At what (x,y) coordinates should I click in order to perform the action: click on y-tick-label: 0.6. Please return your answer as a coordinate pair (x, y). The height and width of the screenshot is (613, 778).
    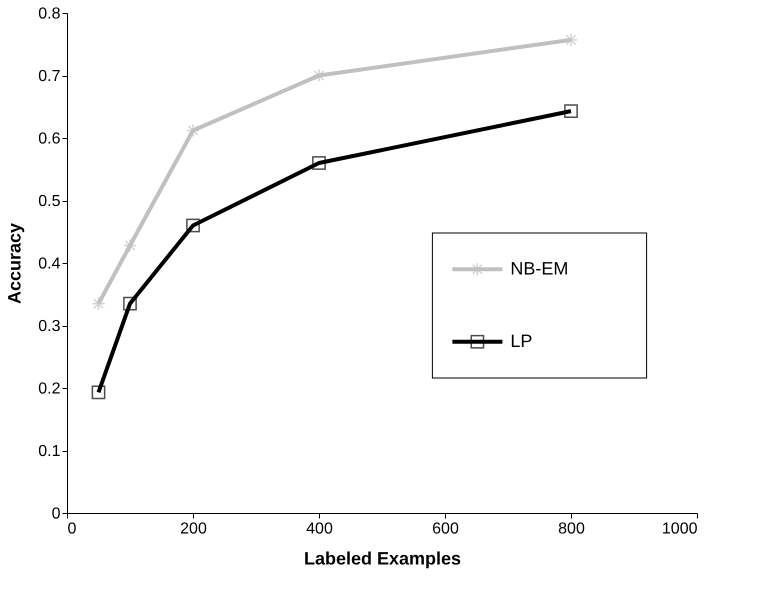
    Looking at the image, I should click on (49, 139).